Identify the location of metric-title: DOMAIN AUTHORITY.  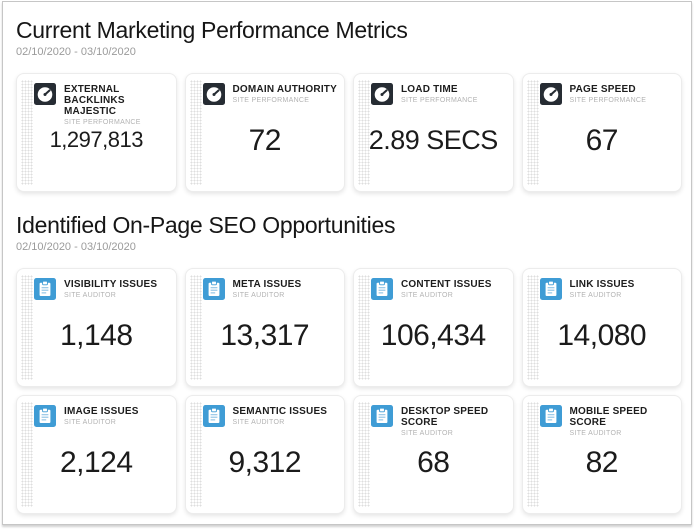
(284, 89).